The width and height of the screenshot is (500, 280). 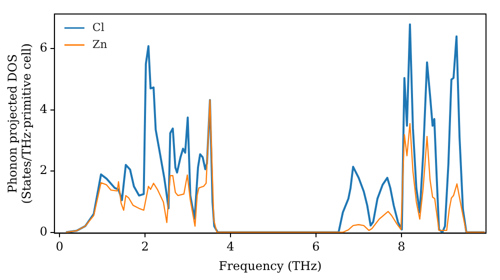 I want to click on x-tick-label: 6, so click(x=316, y=247).